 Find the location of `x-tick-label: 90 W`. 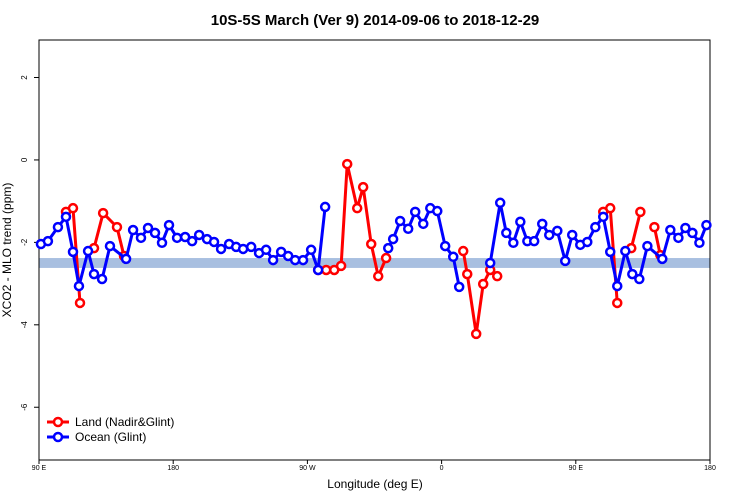

x-tick-label: 90 W is located at coordinates (307, 468).